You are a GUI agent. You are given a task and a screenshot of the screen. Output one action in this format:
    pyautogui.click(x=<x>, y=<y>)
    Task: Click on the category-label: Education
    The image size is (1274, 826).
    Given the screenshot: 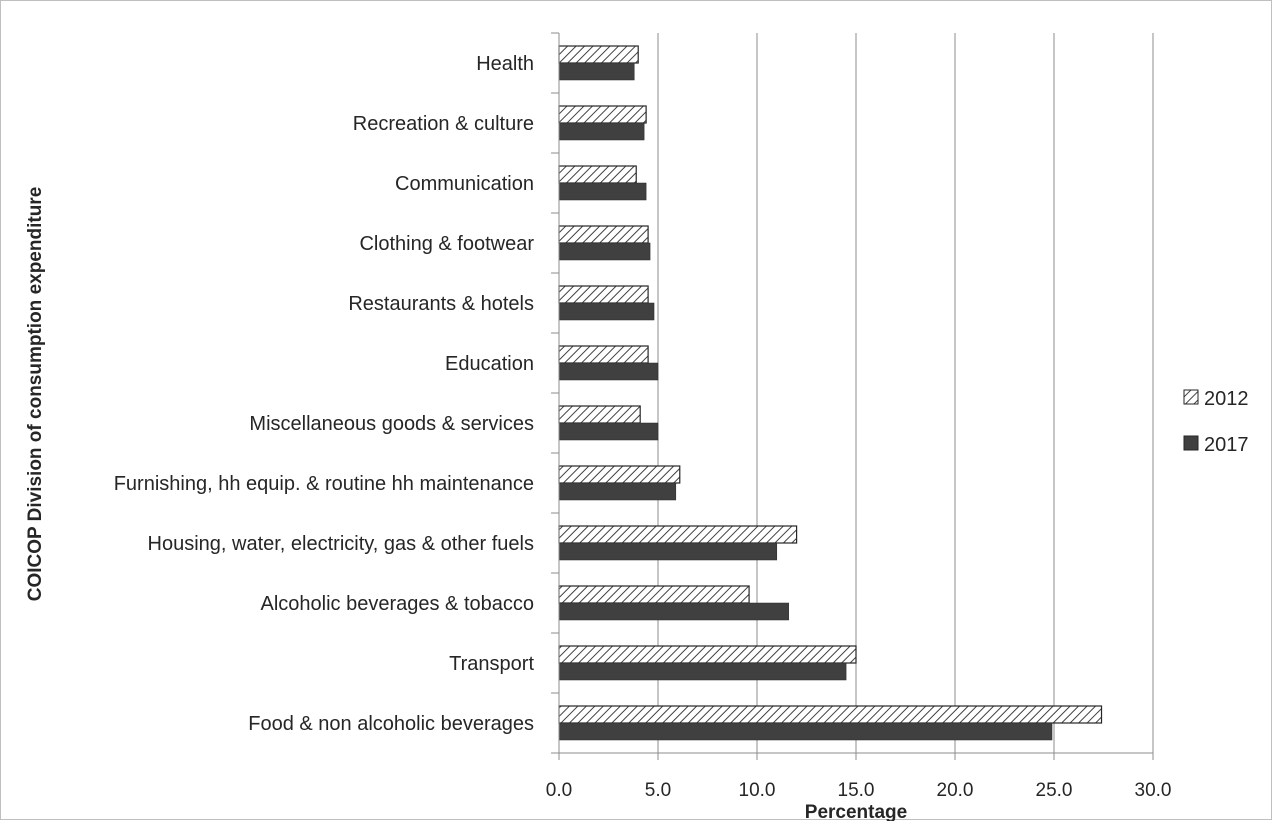 What is the action you would take?
    pyautogui.click(x=489, y=364)
    